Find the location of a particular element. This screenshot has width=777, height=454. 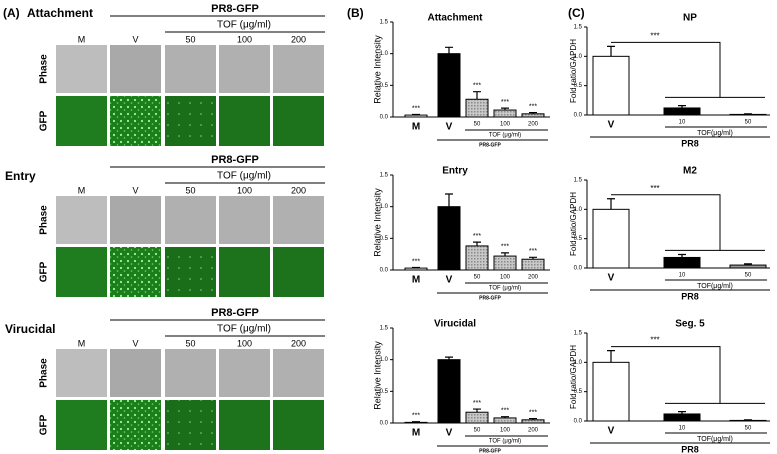

group-label: TOF(μg/ml) is located at coordinates (715, 439).